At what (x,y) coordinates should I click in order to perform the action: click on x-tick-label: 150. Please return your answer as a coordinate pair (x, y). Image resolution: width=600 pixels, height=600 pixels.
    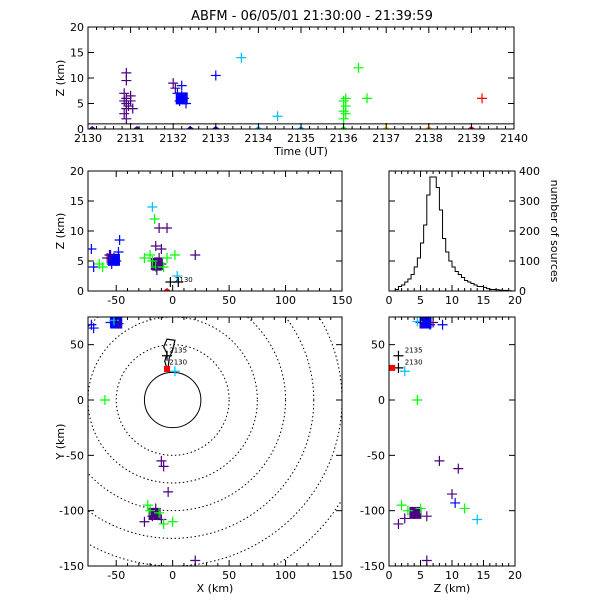
    Looking at the image, I should click on (342, 300).